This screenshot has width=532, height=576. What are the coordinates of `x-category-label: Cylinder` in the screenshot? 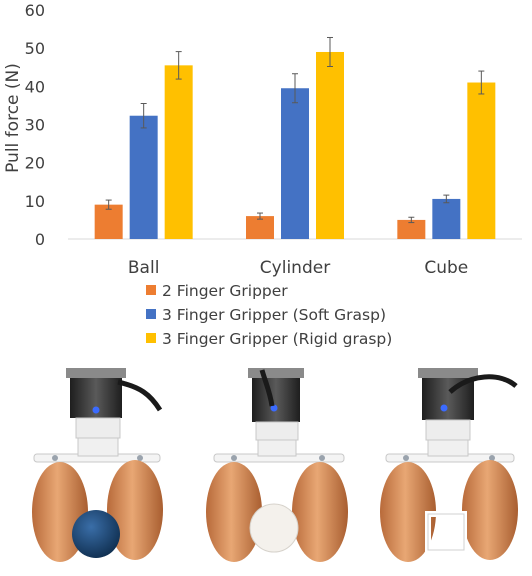 It's located at (295, 268).